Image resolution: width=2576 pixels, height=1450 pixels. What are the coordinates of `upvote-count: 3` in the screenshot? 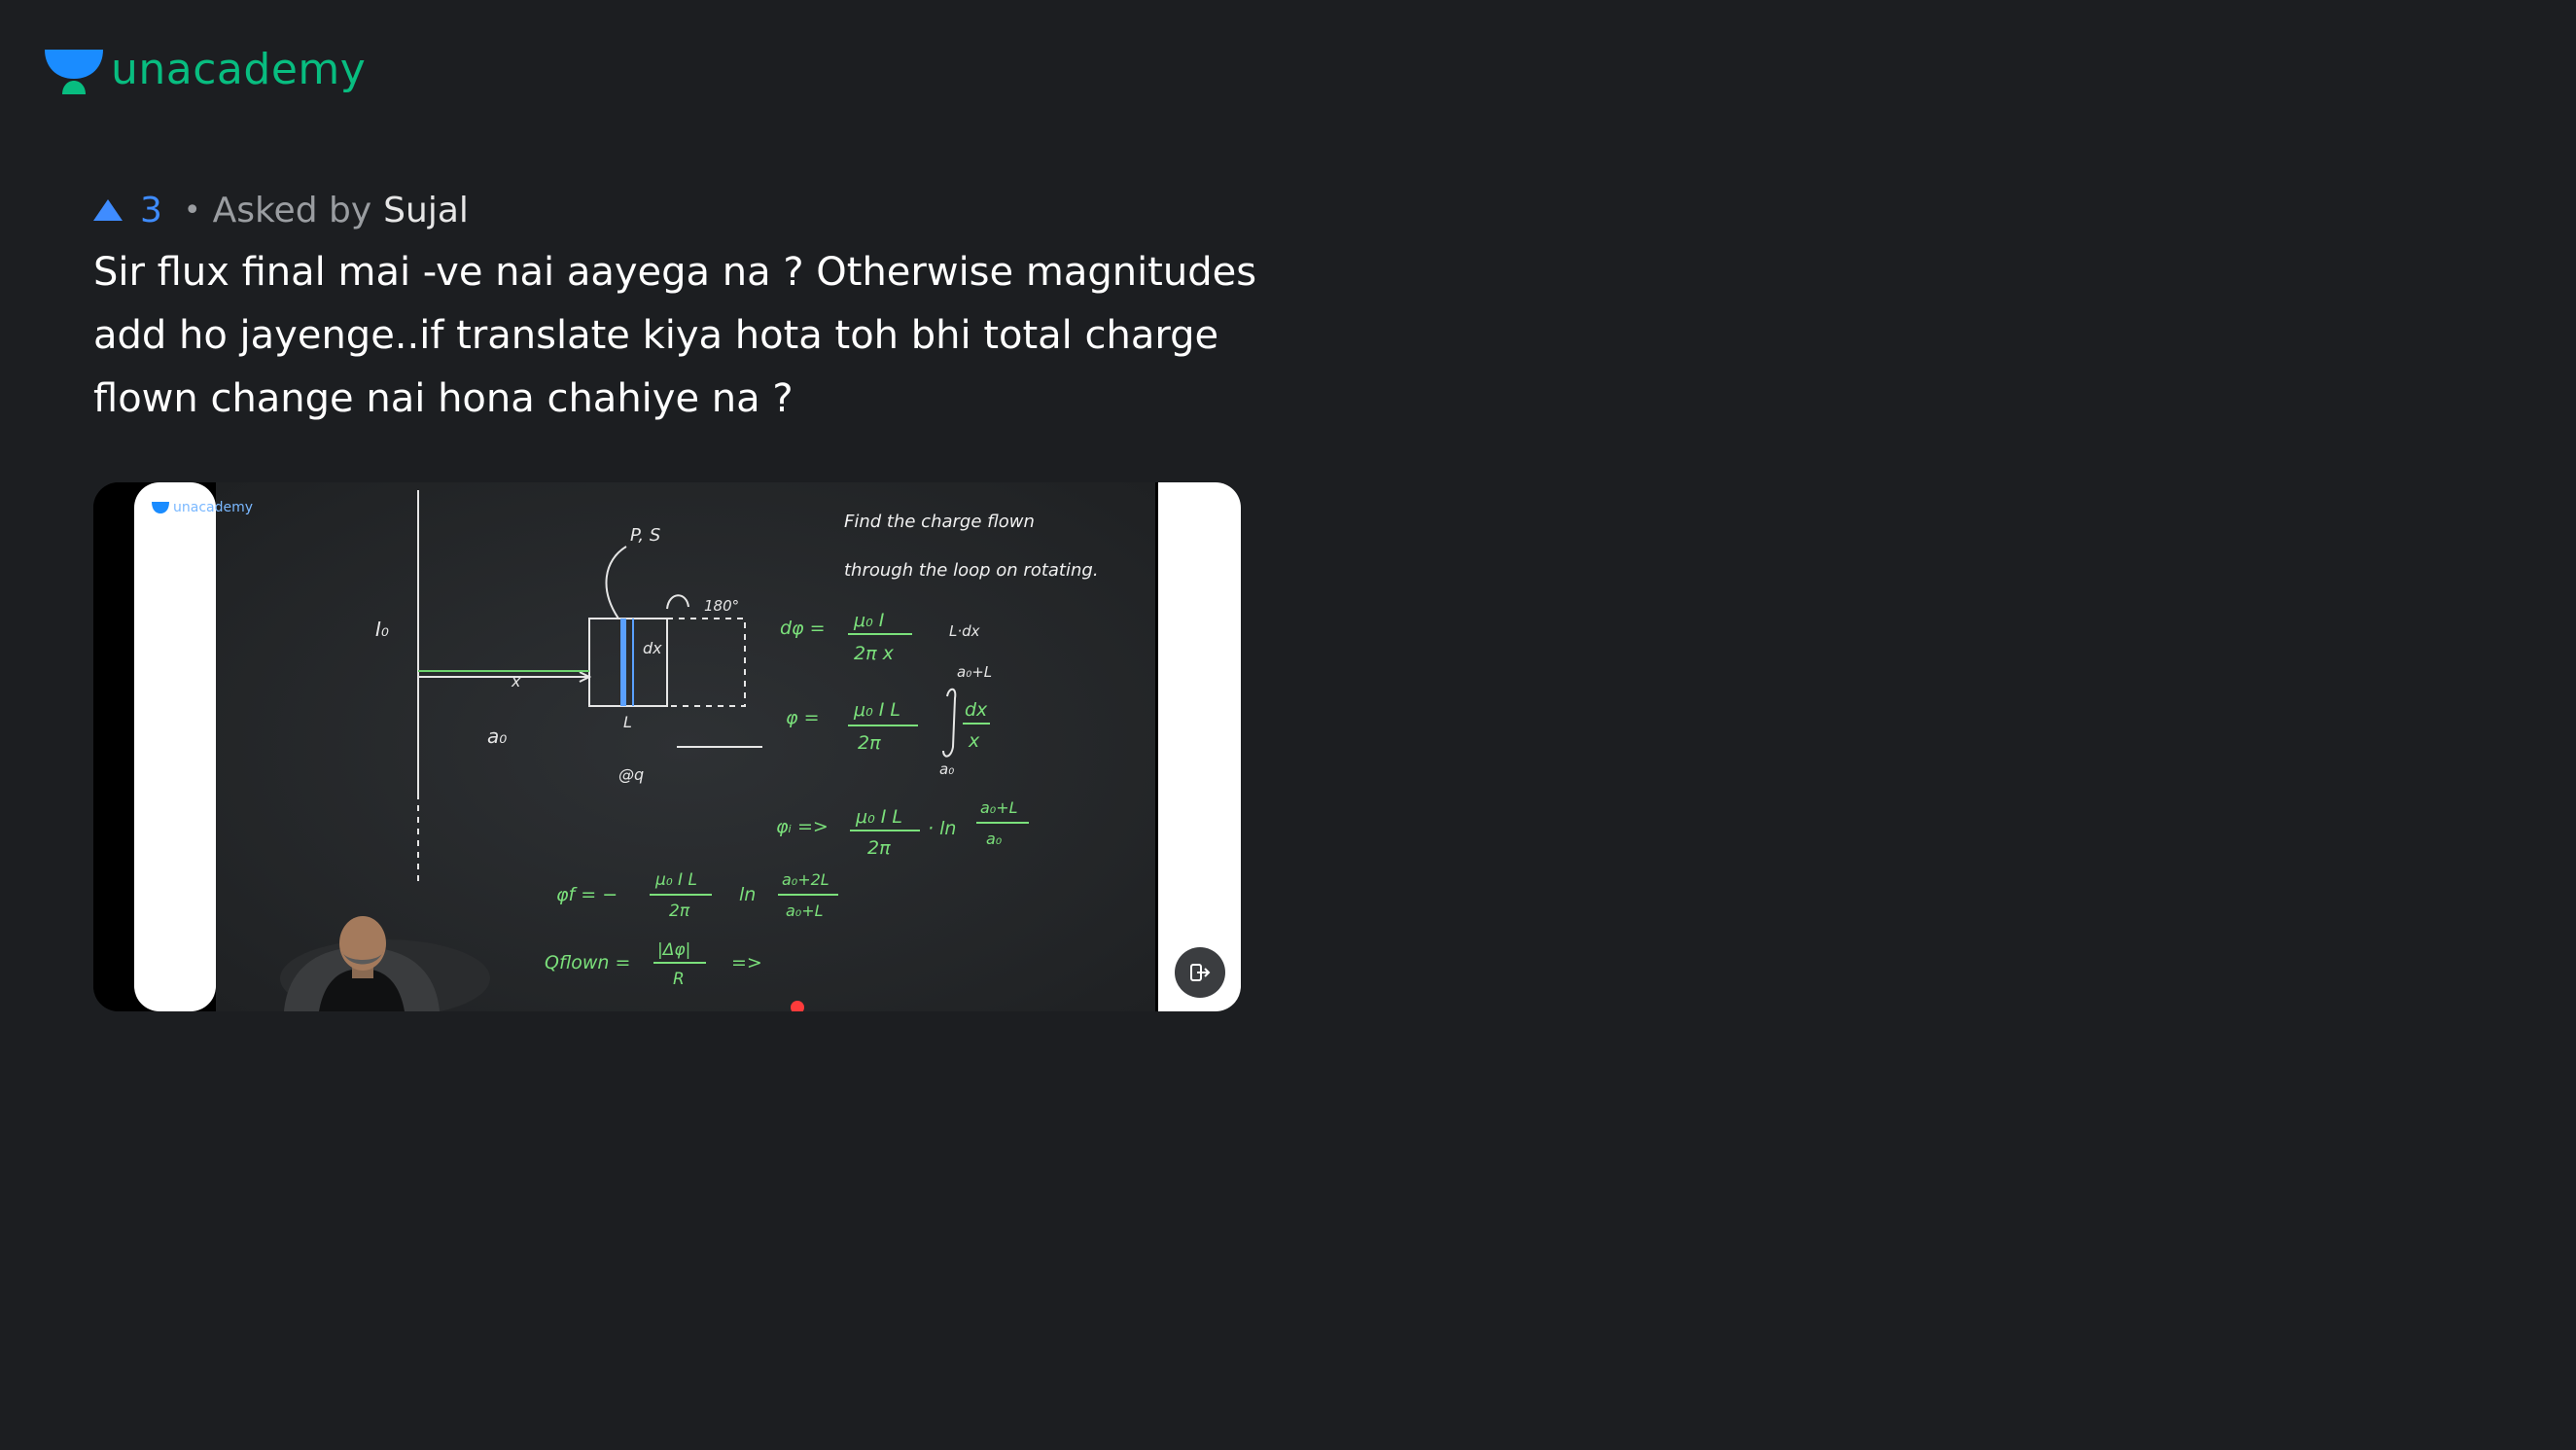 It's located at (151, 210).